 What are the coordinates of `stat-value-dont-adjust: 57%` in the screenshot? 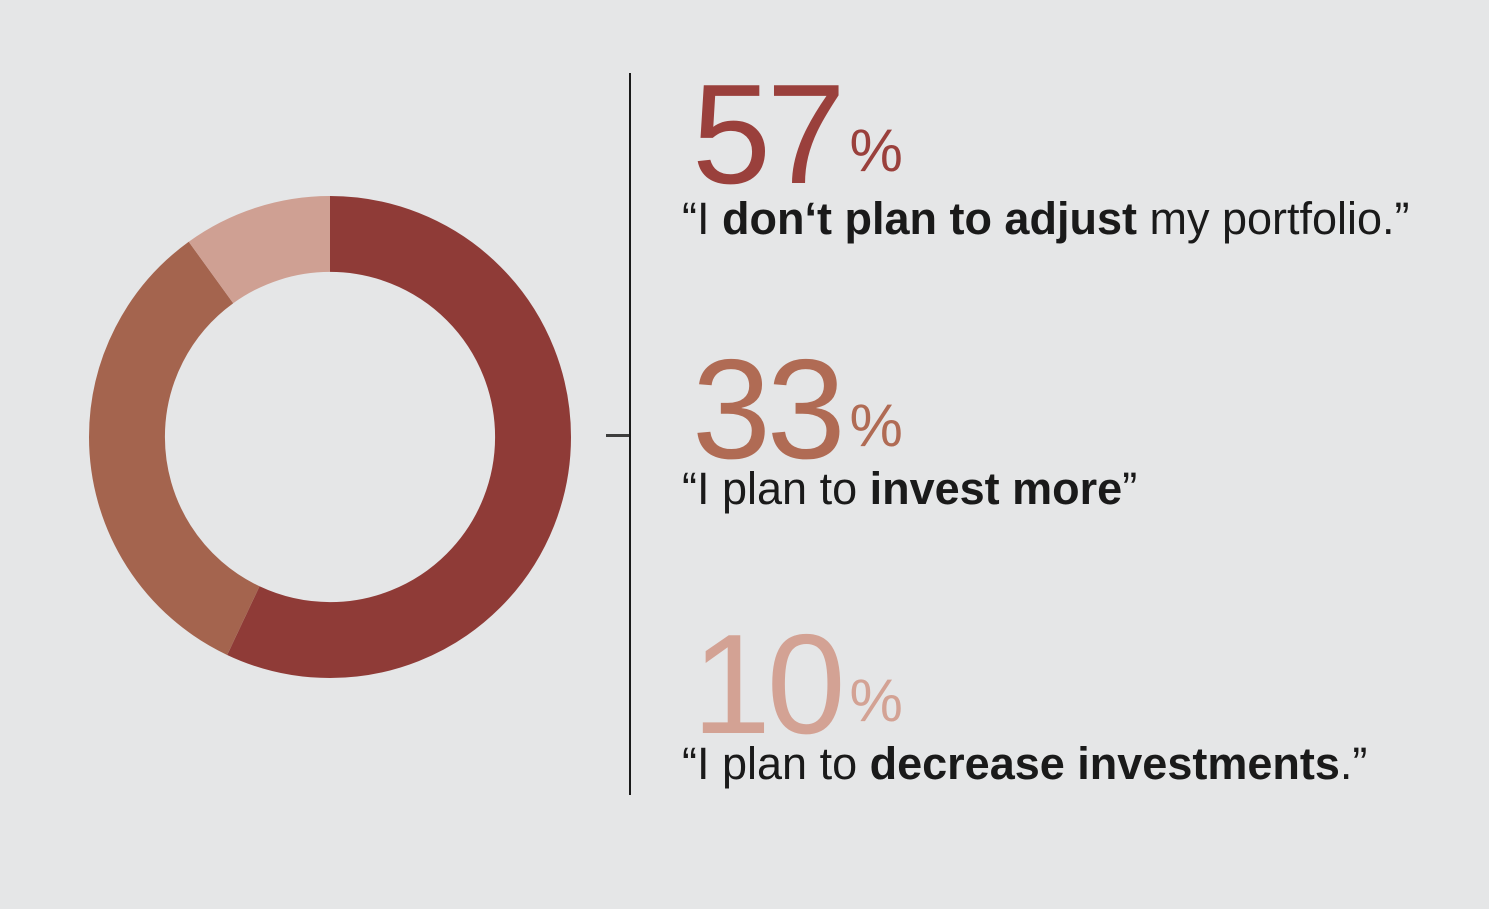 It's located at (797, 135).